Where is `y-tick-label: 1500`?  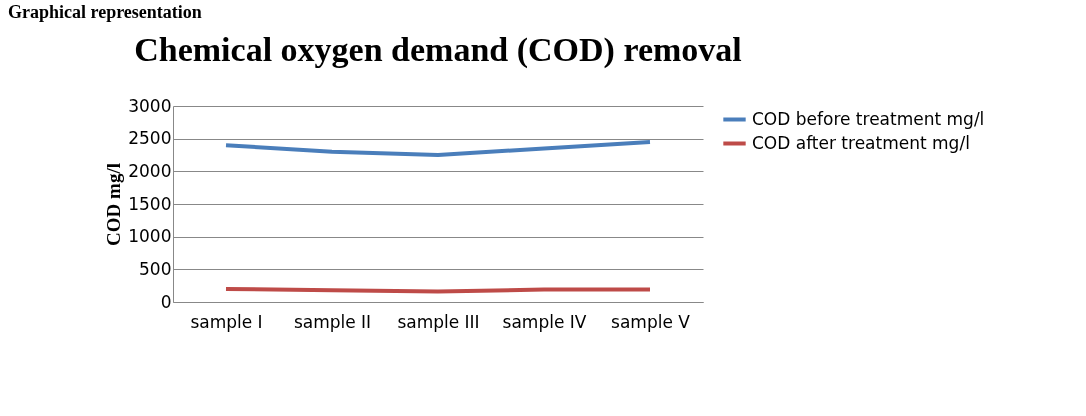 y-tick-label: 1500 is located at coordinates (150, 203).